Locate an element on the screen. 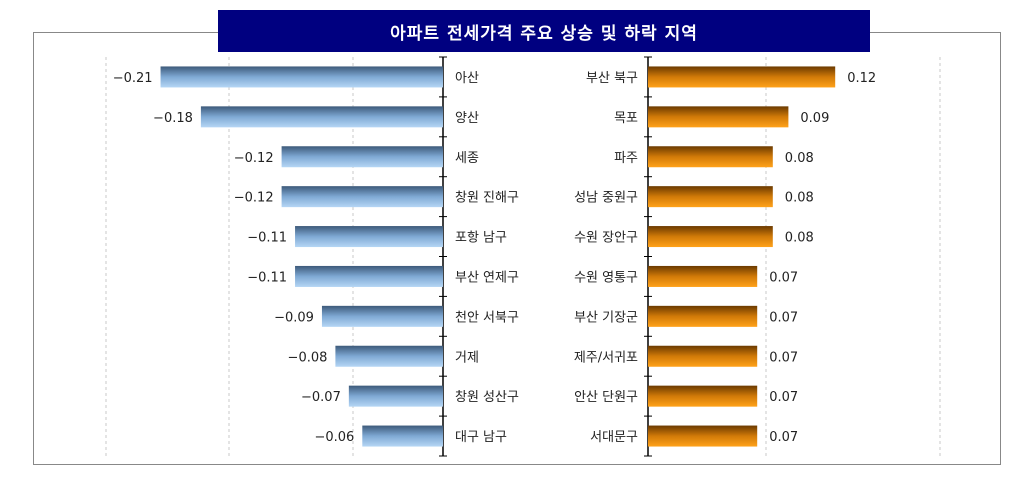  category-label: 부산 북구 is located at coordinates (612, 78).